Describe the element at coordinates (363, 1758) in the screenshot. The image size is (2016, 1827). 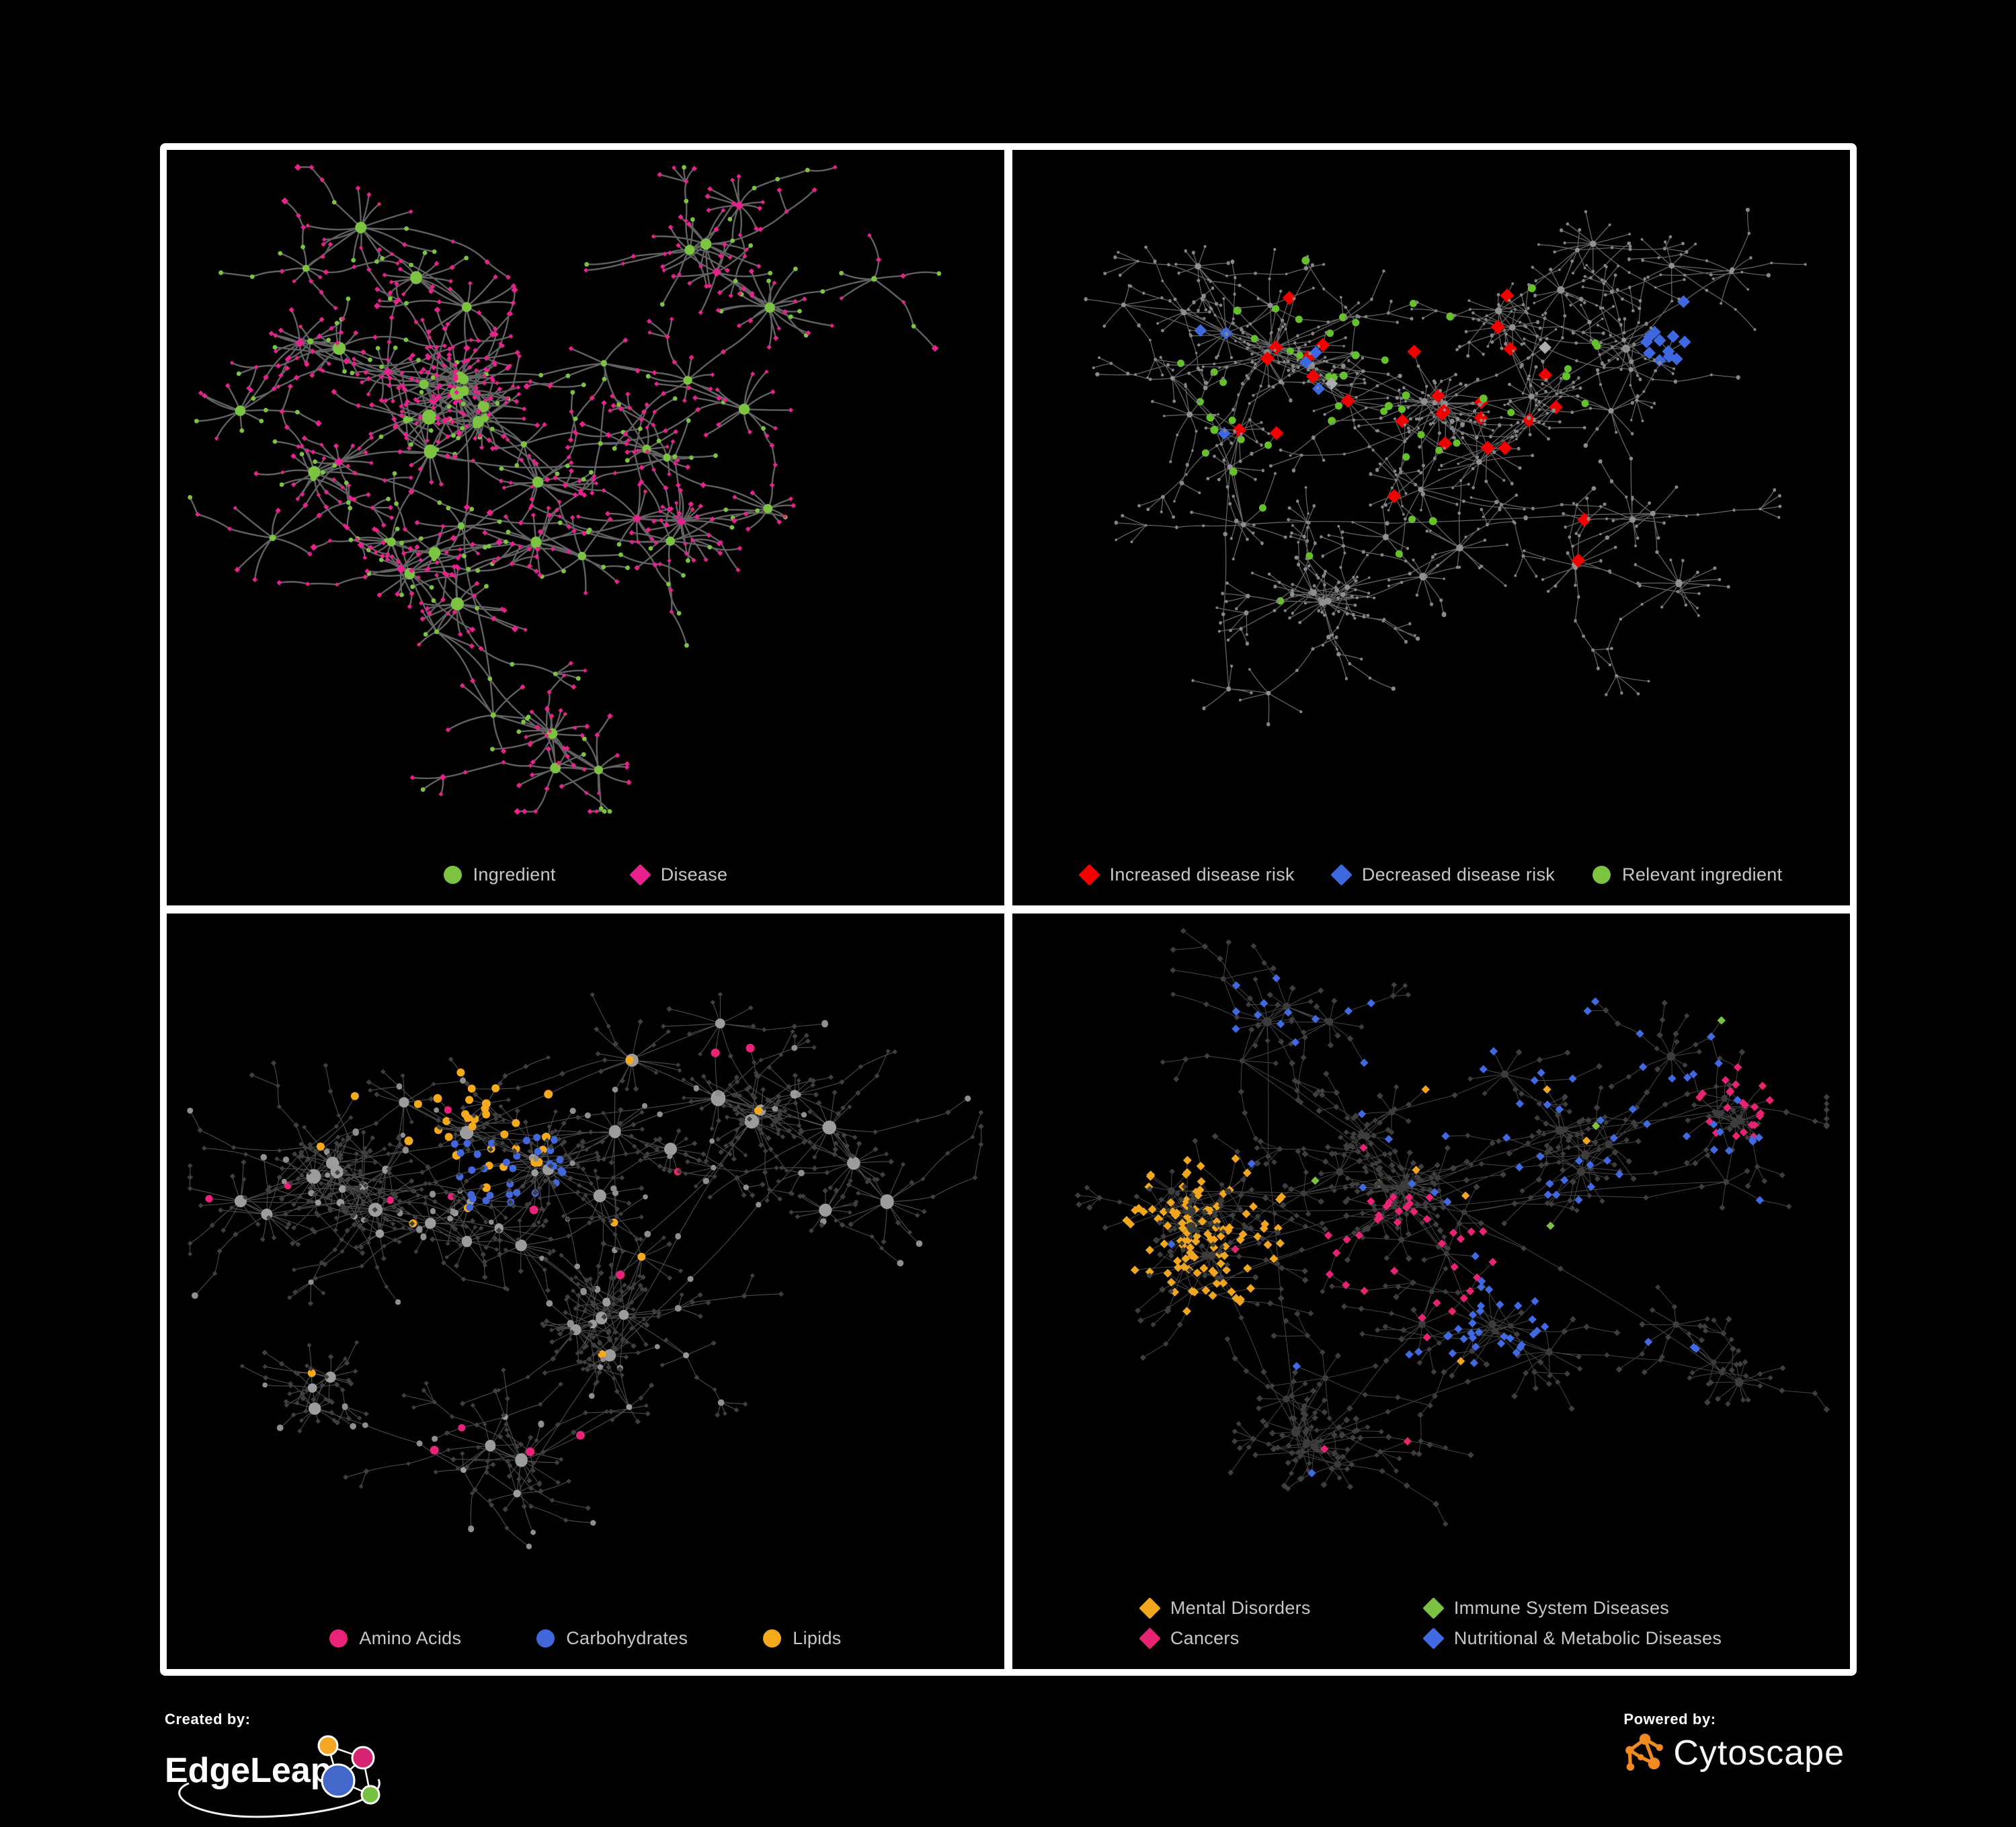
I see `edgeleap-node-magenta` at that location.